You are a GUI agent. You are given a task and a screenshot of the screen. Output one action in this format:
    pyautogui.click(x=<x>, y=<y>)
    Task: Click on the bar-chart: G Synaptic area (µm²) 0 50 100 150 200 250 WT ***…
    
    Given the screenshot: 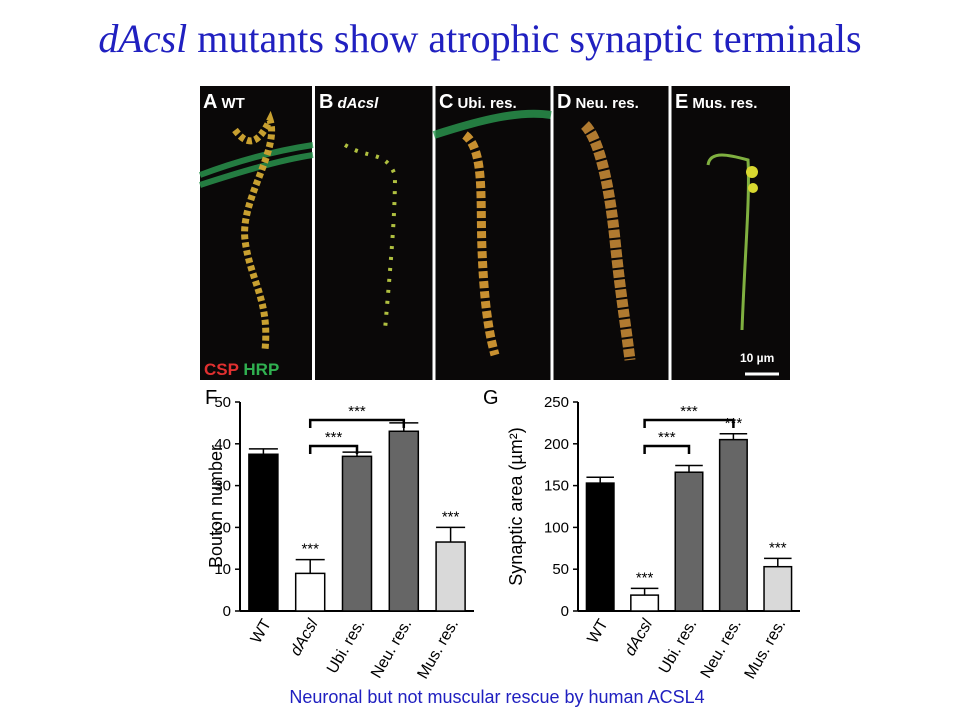 What is the action you would take?
    pyautogui.click(x=641, y=534)
    